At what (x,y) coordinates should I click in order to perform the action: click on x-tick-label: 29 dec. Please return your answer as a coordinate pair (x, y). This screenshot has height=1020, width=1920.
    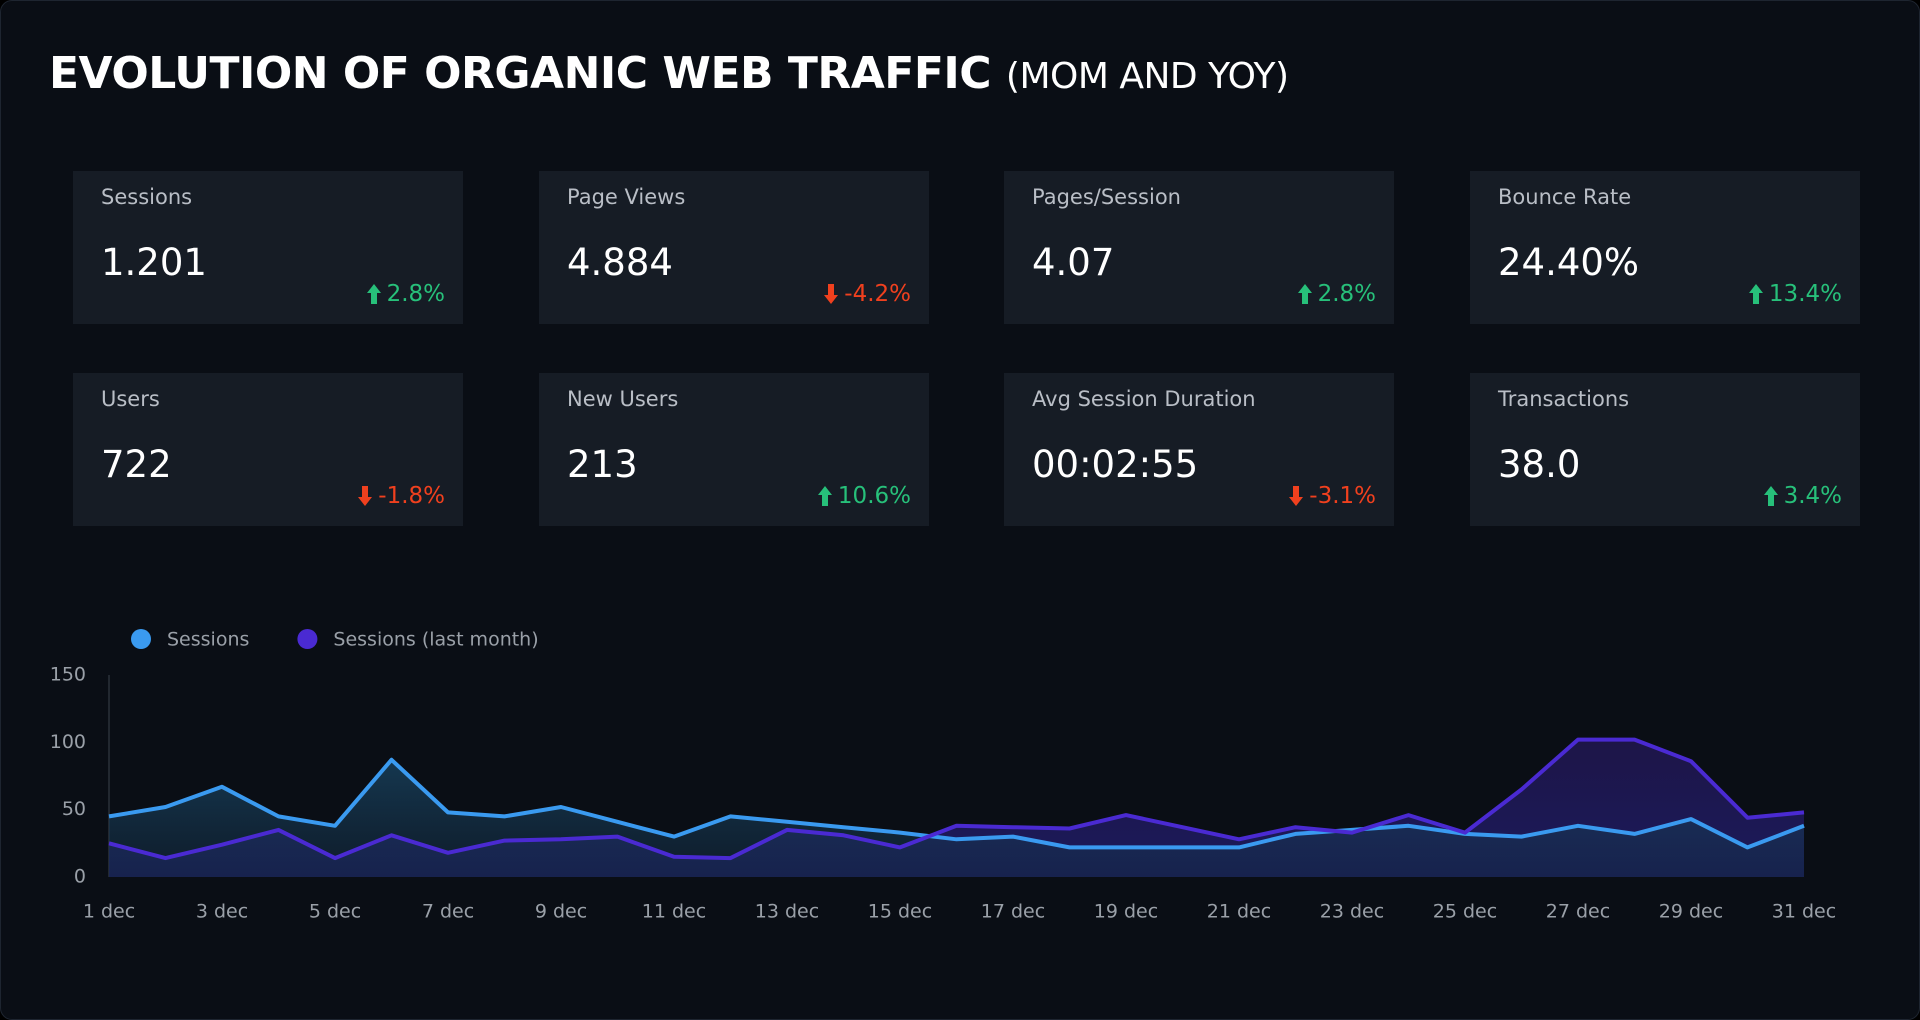
    Looking at the image, I should click on (1691, 912).